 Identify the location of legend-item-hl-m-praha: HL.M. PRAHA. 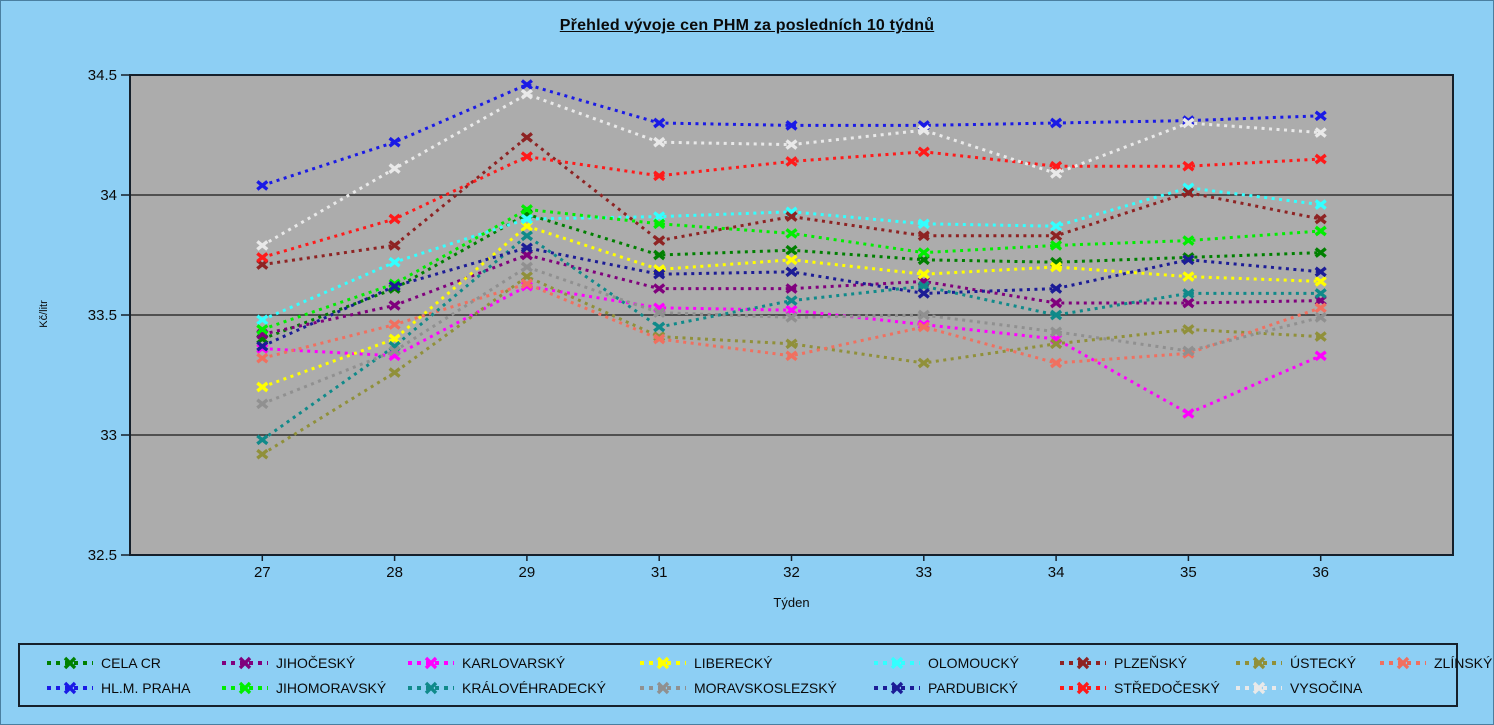
(133, 688).